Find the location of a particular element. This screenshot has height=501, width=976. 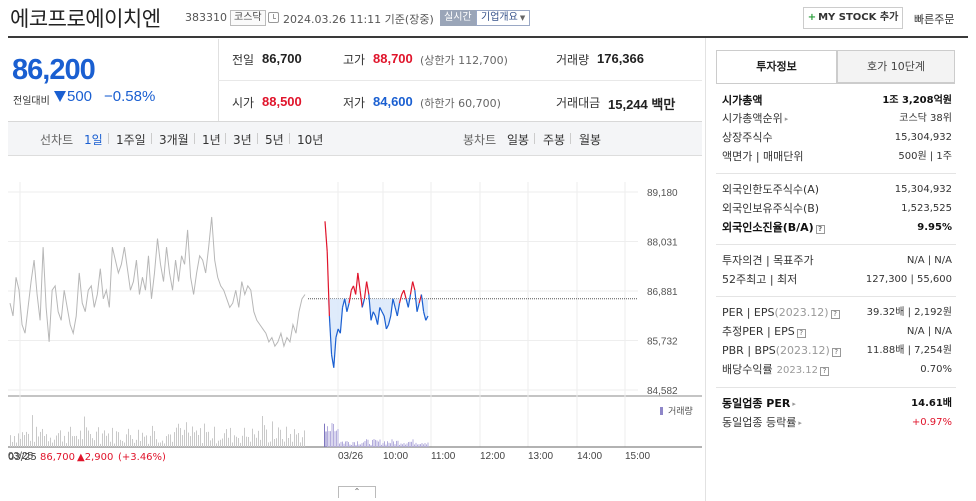

period-10y: 10년 is located at coordinates (310, 140).